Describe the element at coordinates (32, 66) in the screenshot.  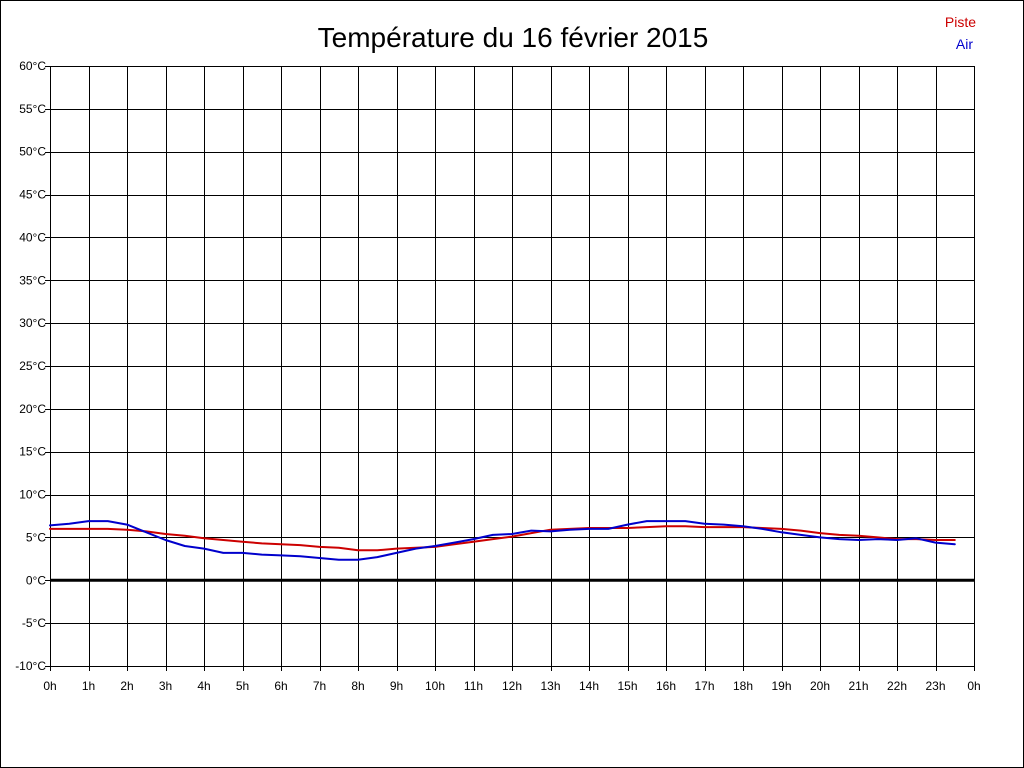
I see `y-tick-label: 60°C` at that location.